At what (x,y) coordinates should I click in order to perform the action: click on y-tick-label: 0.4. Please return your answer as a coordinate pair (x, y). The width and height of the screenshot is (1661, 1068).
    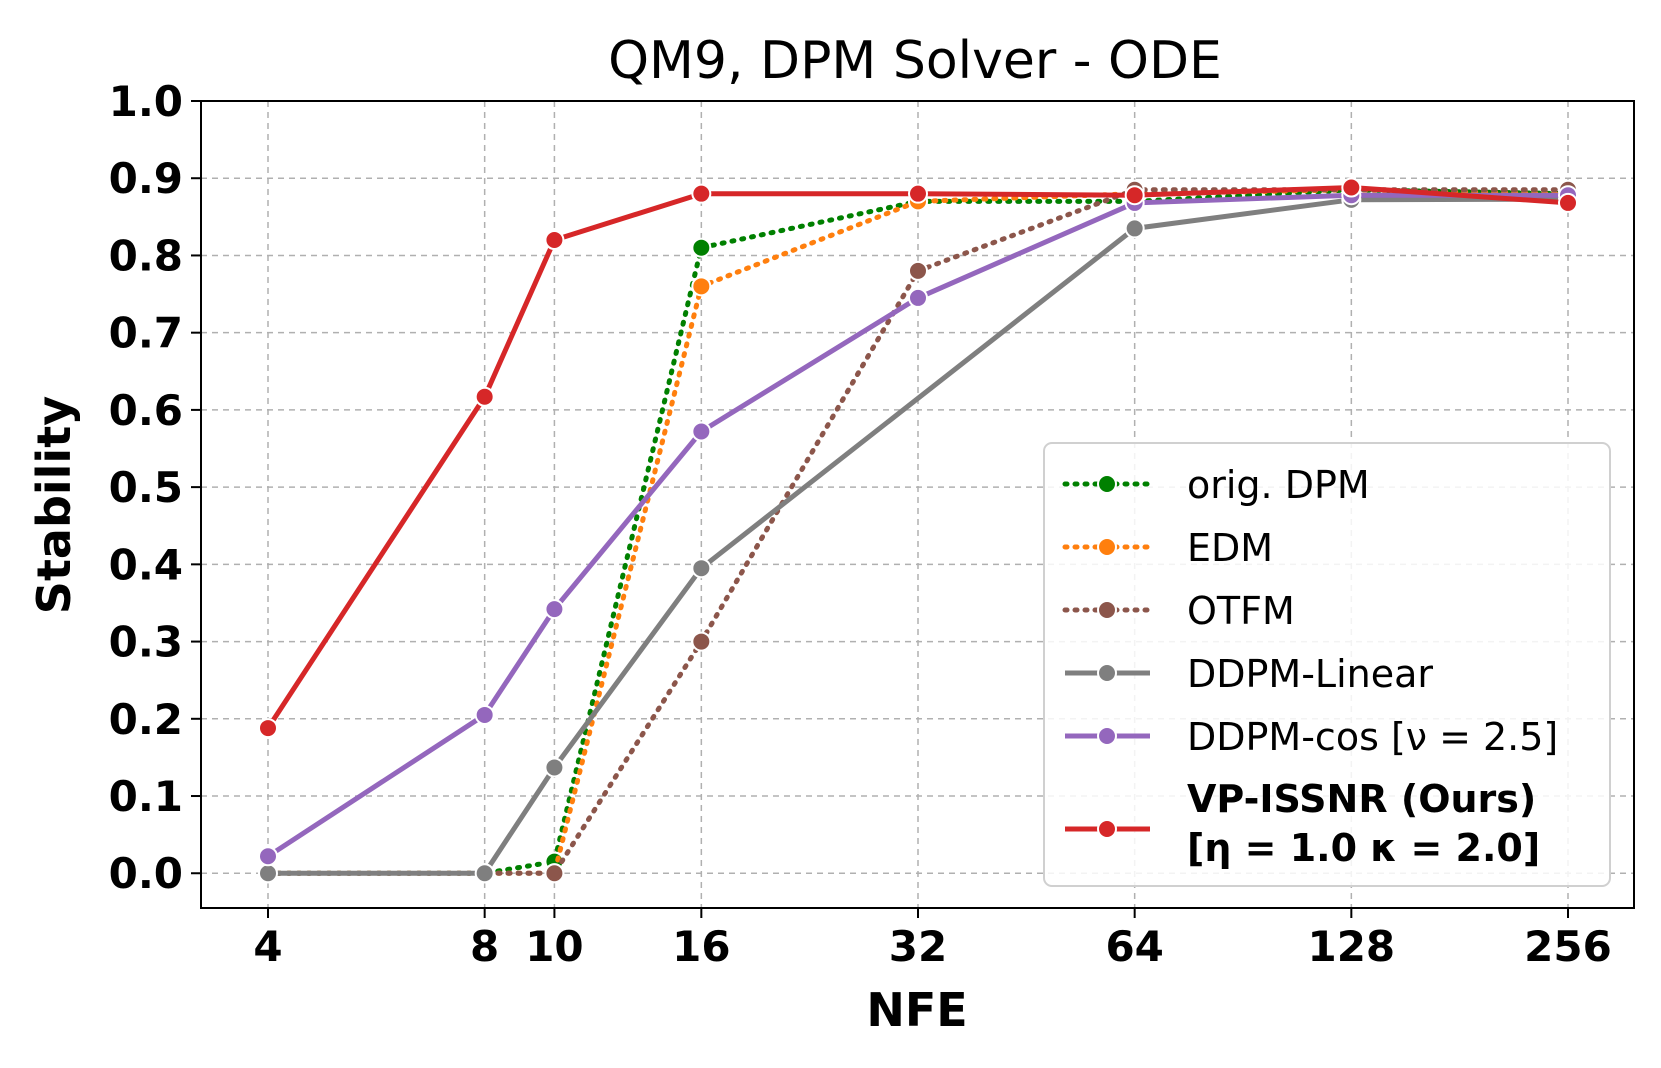
    Looking at the image, I should click on (146, 564).